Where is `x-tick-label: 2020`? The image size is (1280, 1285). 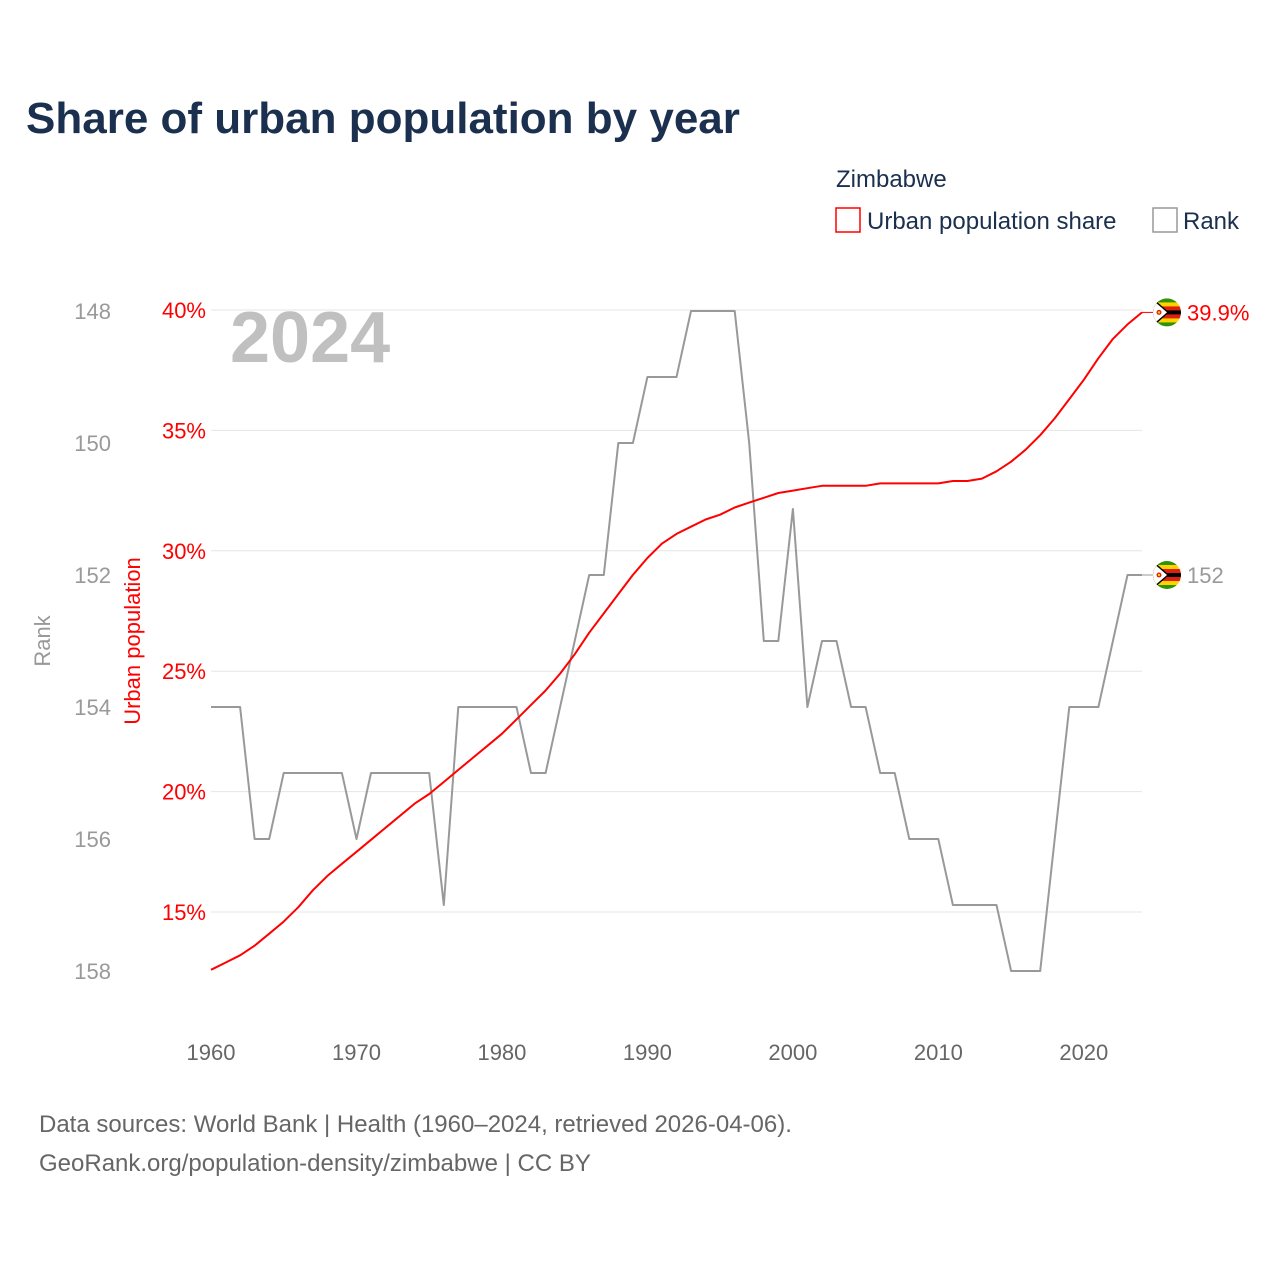 x-tick-label: 2020 is located at coordinates (1083, 1052).